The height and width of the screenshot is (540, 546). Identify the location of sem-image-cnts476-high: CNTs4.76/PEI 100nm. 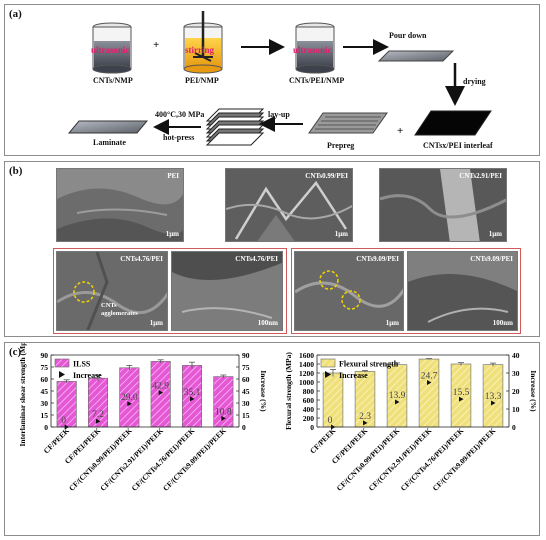
(227, 291).